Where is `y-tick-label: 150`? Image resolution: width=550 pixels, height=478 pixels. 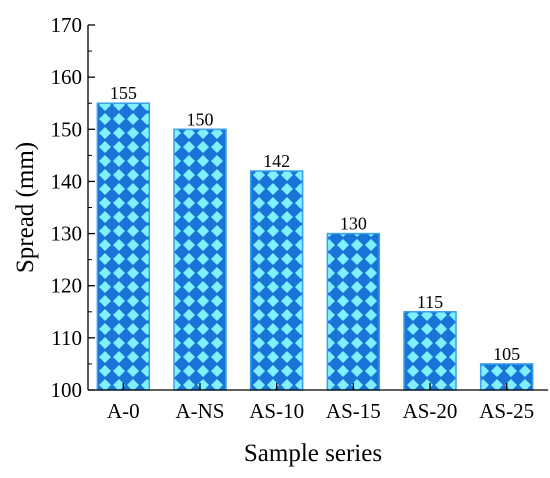 y-tick-label: 150 is located at coordinates (67, 129).